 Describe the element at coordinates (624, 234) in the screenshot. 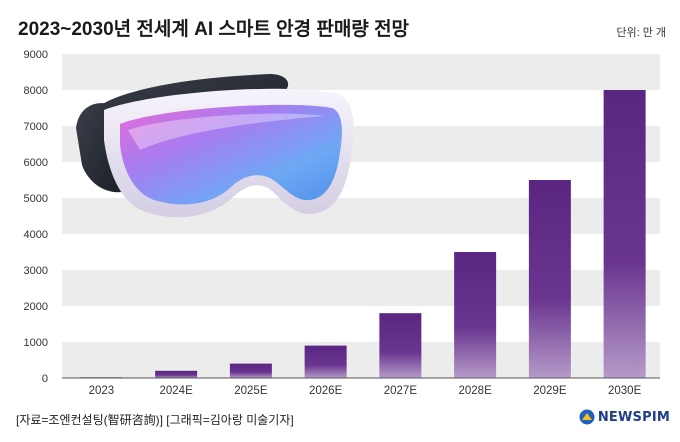

I see `bar-2030E` at that location.